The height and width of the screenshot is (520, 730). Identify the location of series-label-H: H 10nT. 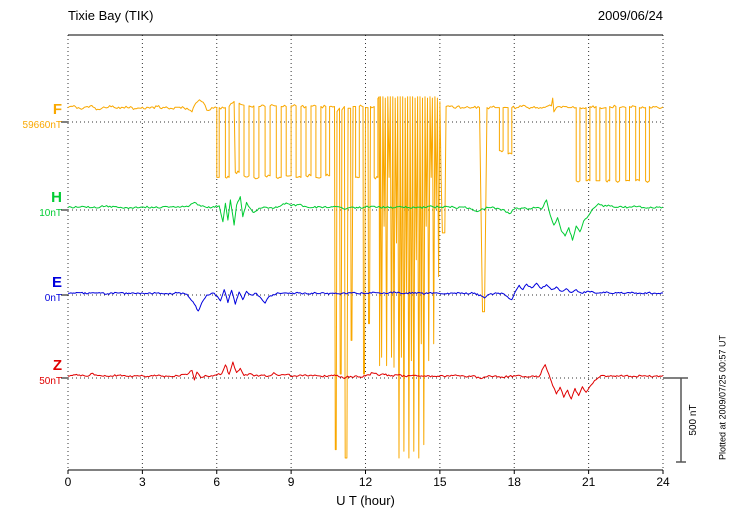
(35, 204).